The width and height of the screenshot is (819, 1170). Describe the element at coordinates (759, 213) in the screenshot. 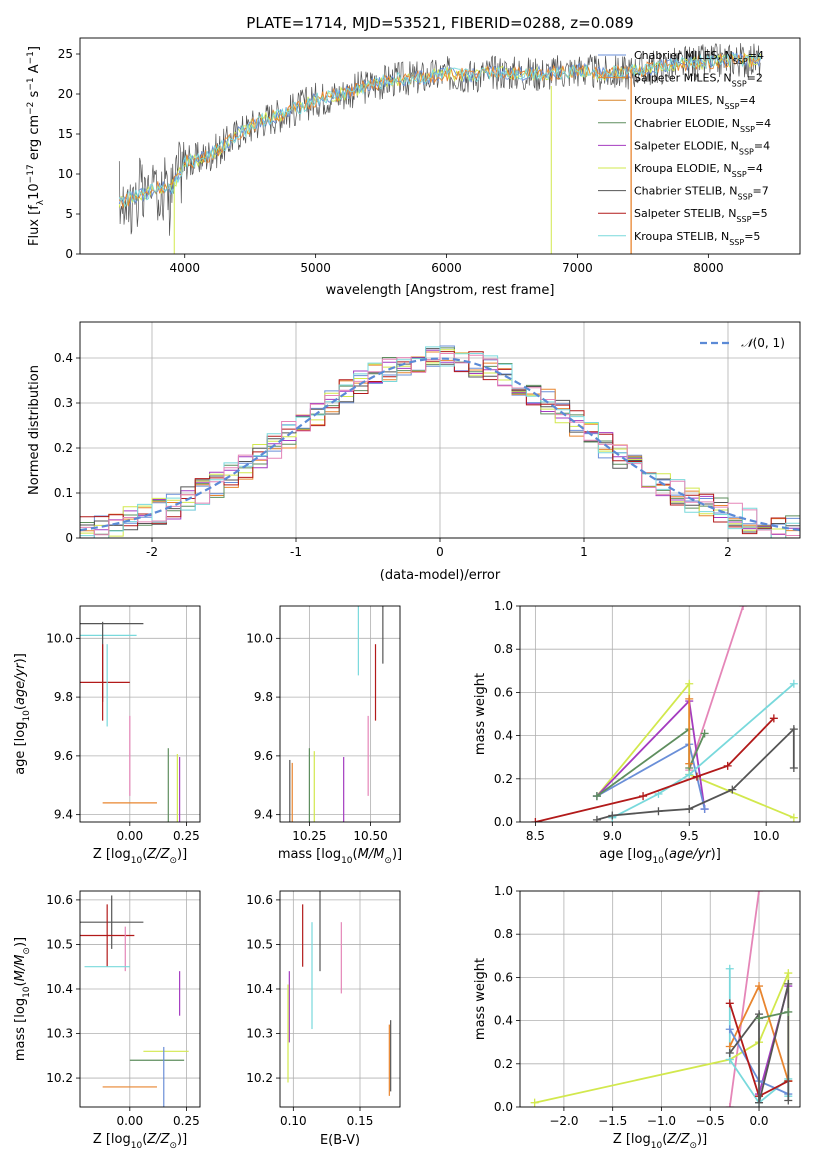

I see `legend-label-part: =5` at that location.